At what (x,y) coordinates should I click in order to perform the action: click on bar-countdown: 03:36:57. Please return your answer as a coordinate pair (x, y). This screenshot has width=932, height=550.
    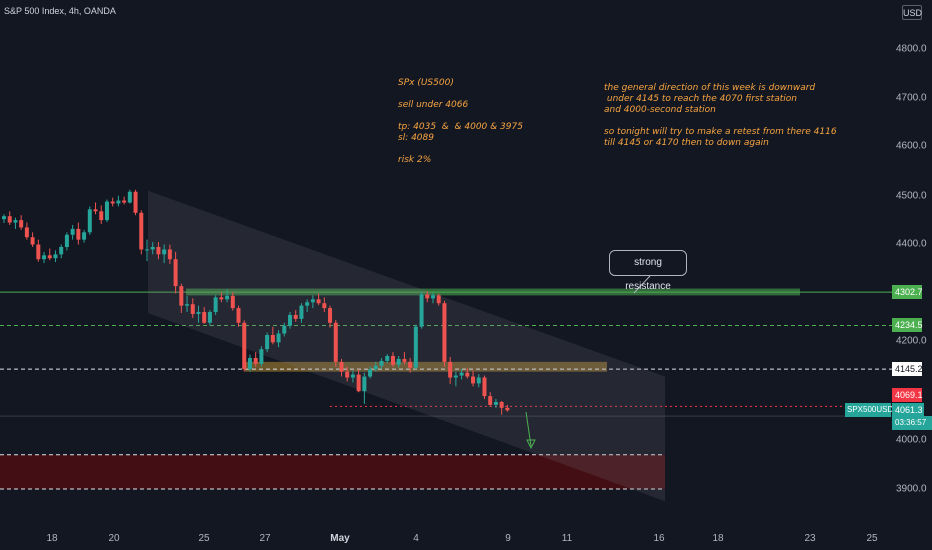
    Looking at the image, I should click on (912, 423).